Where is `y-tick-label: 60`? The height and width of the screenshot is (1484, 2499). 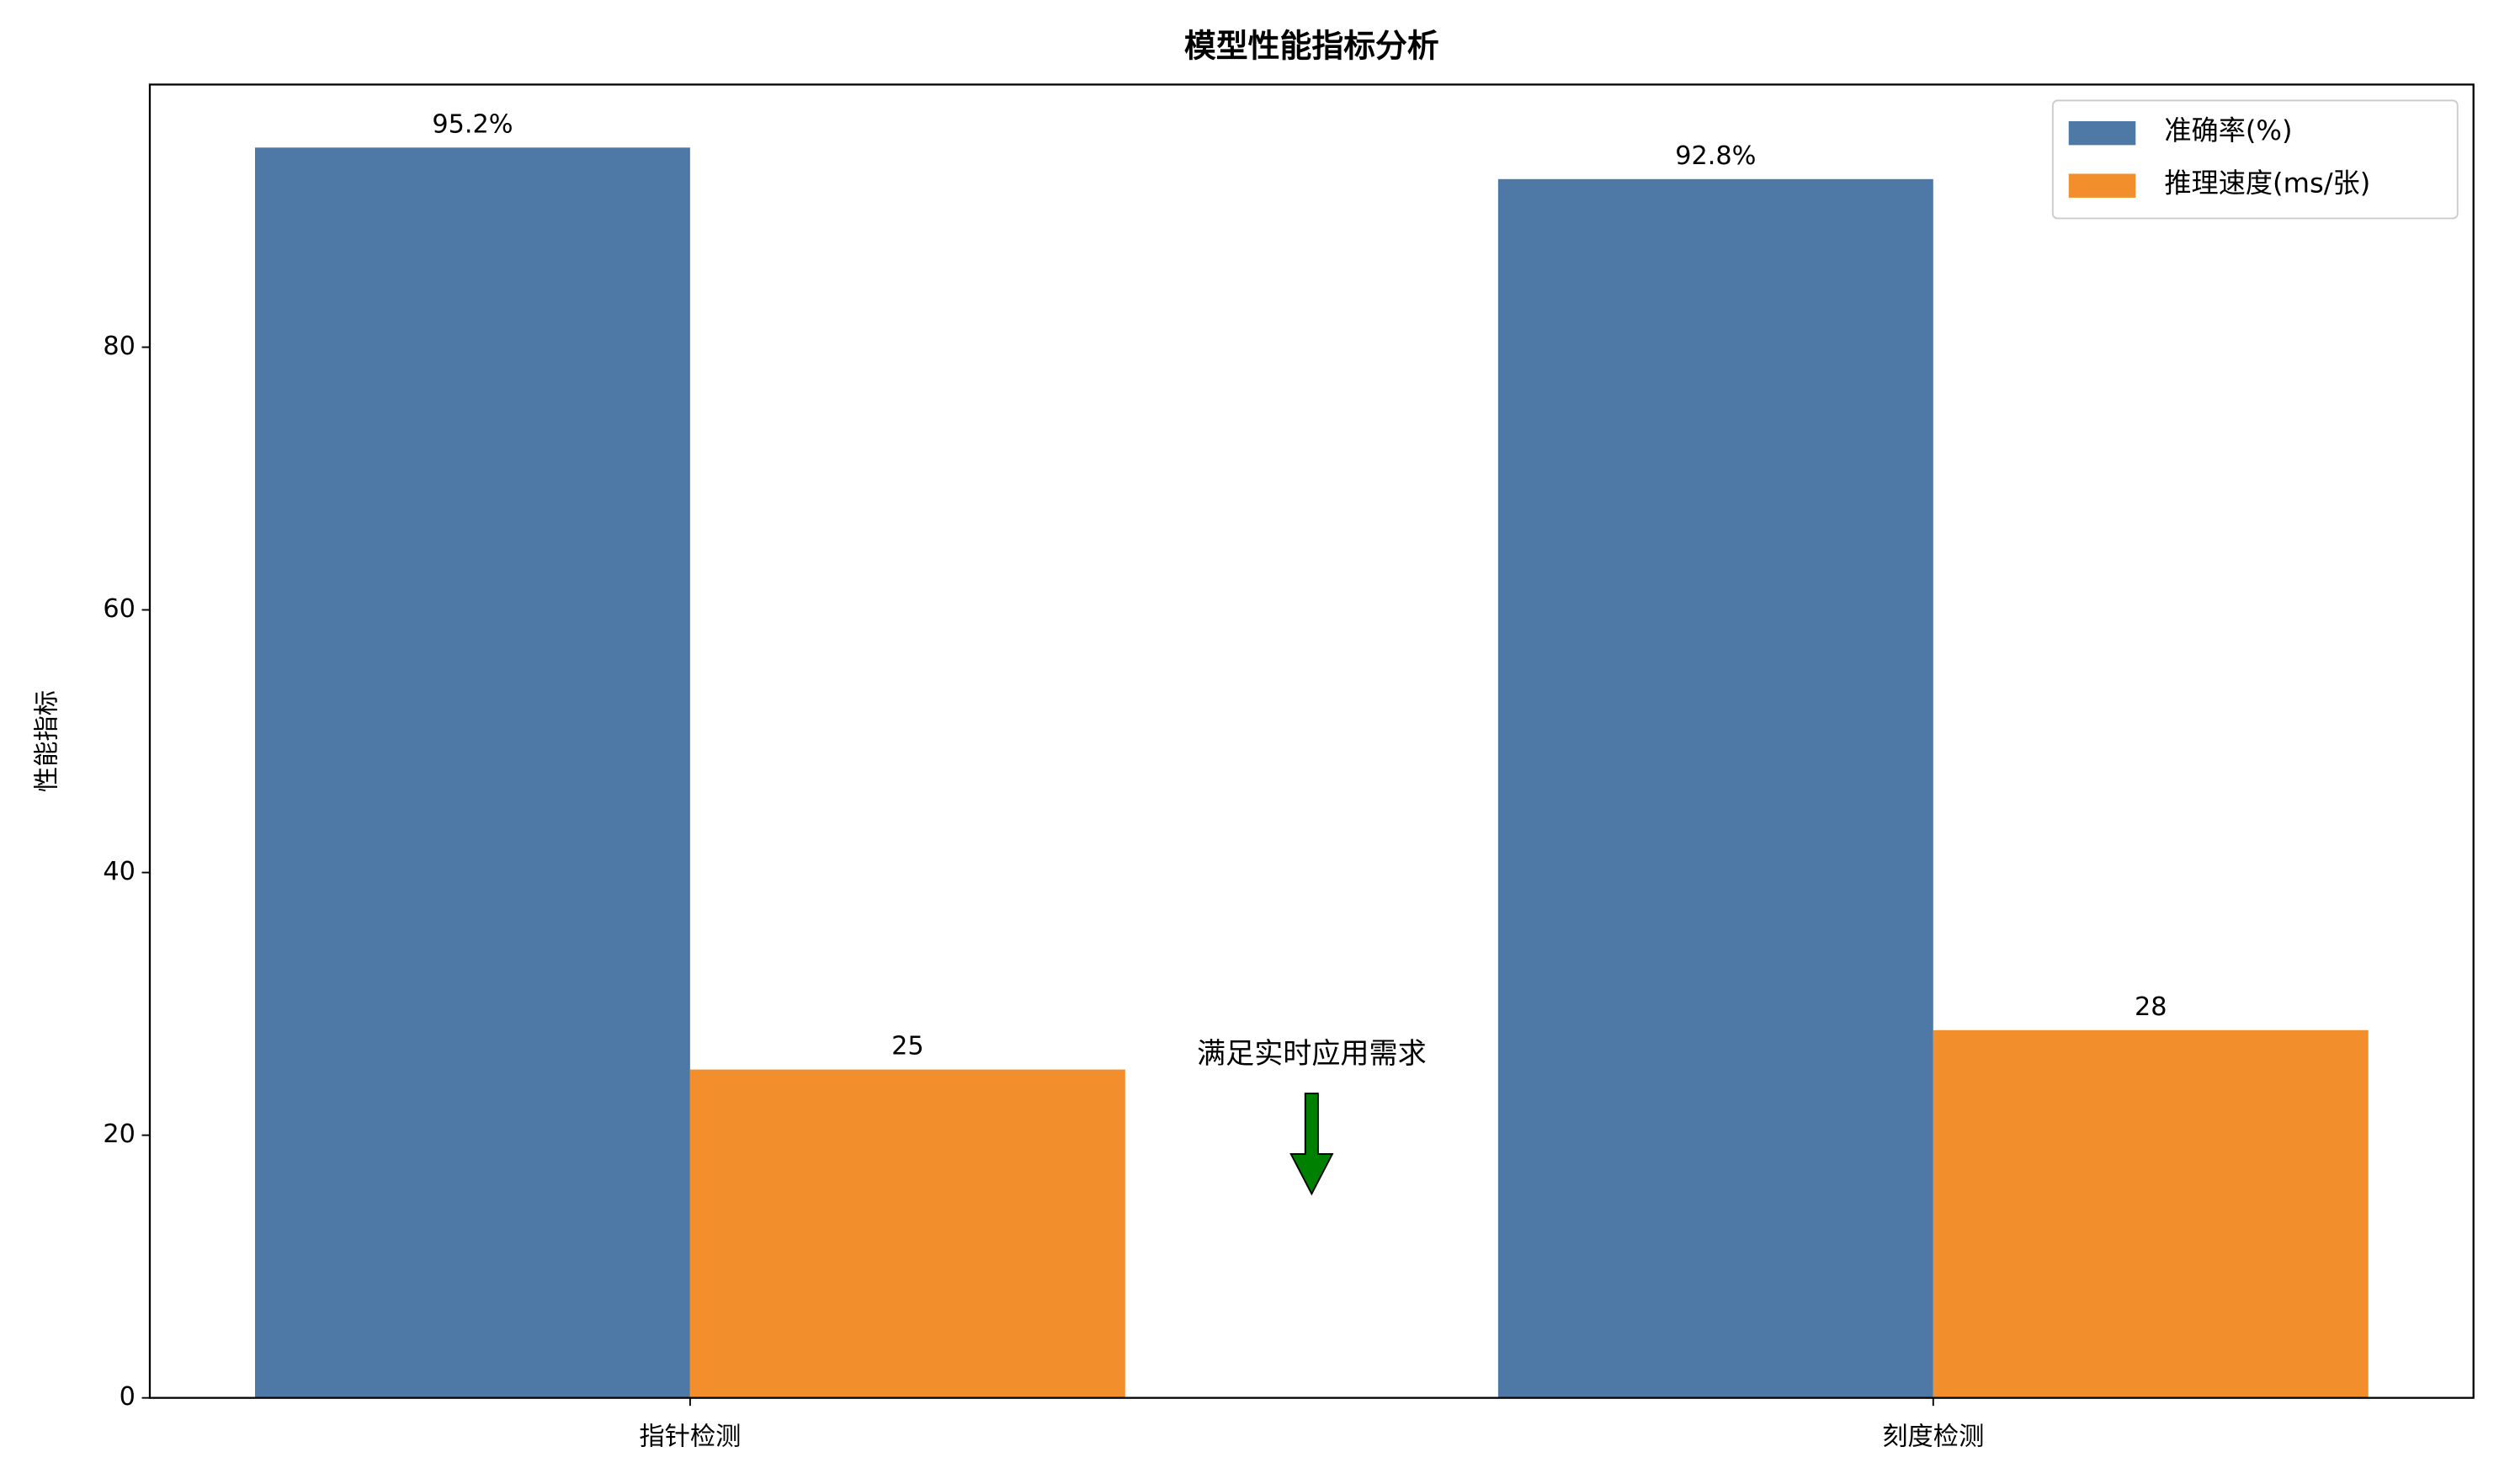 y-tick-label: 60 is located at coordinates (119, 609).